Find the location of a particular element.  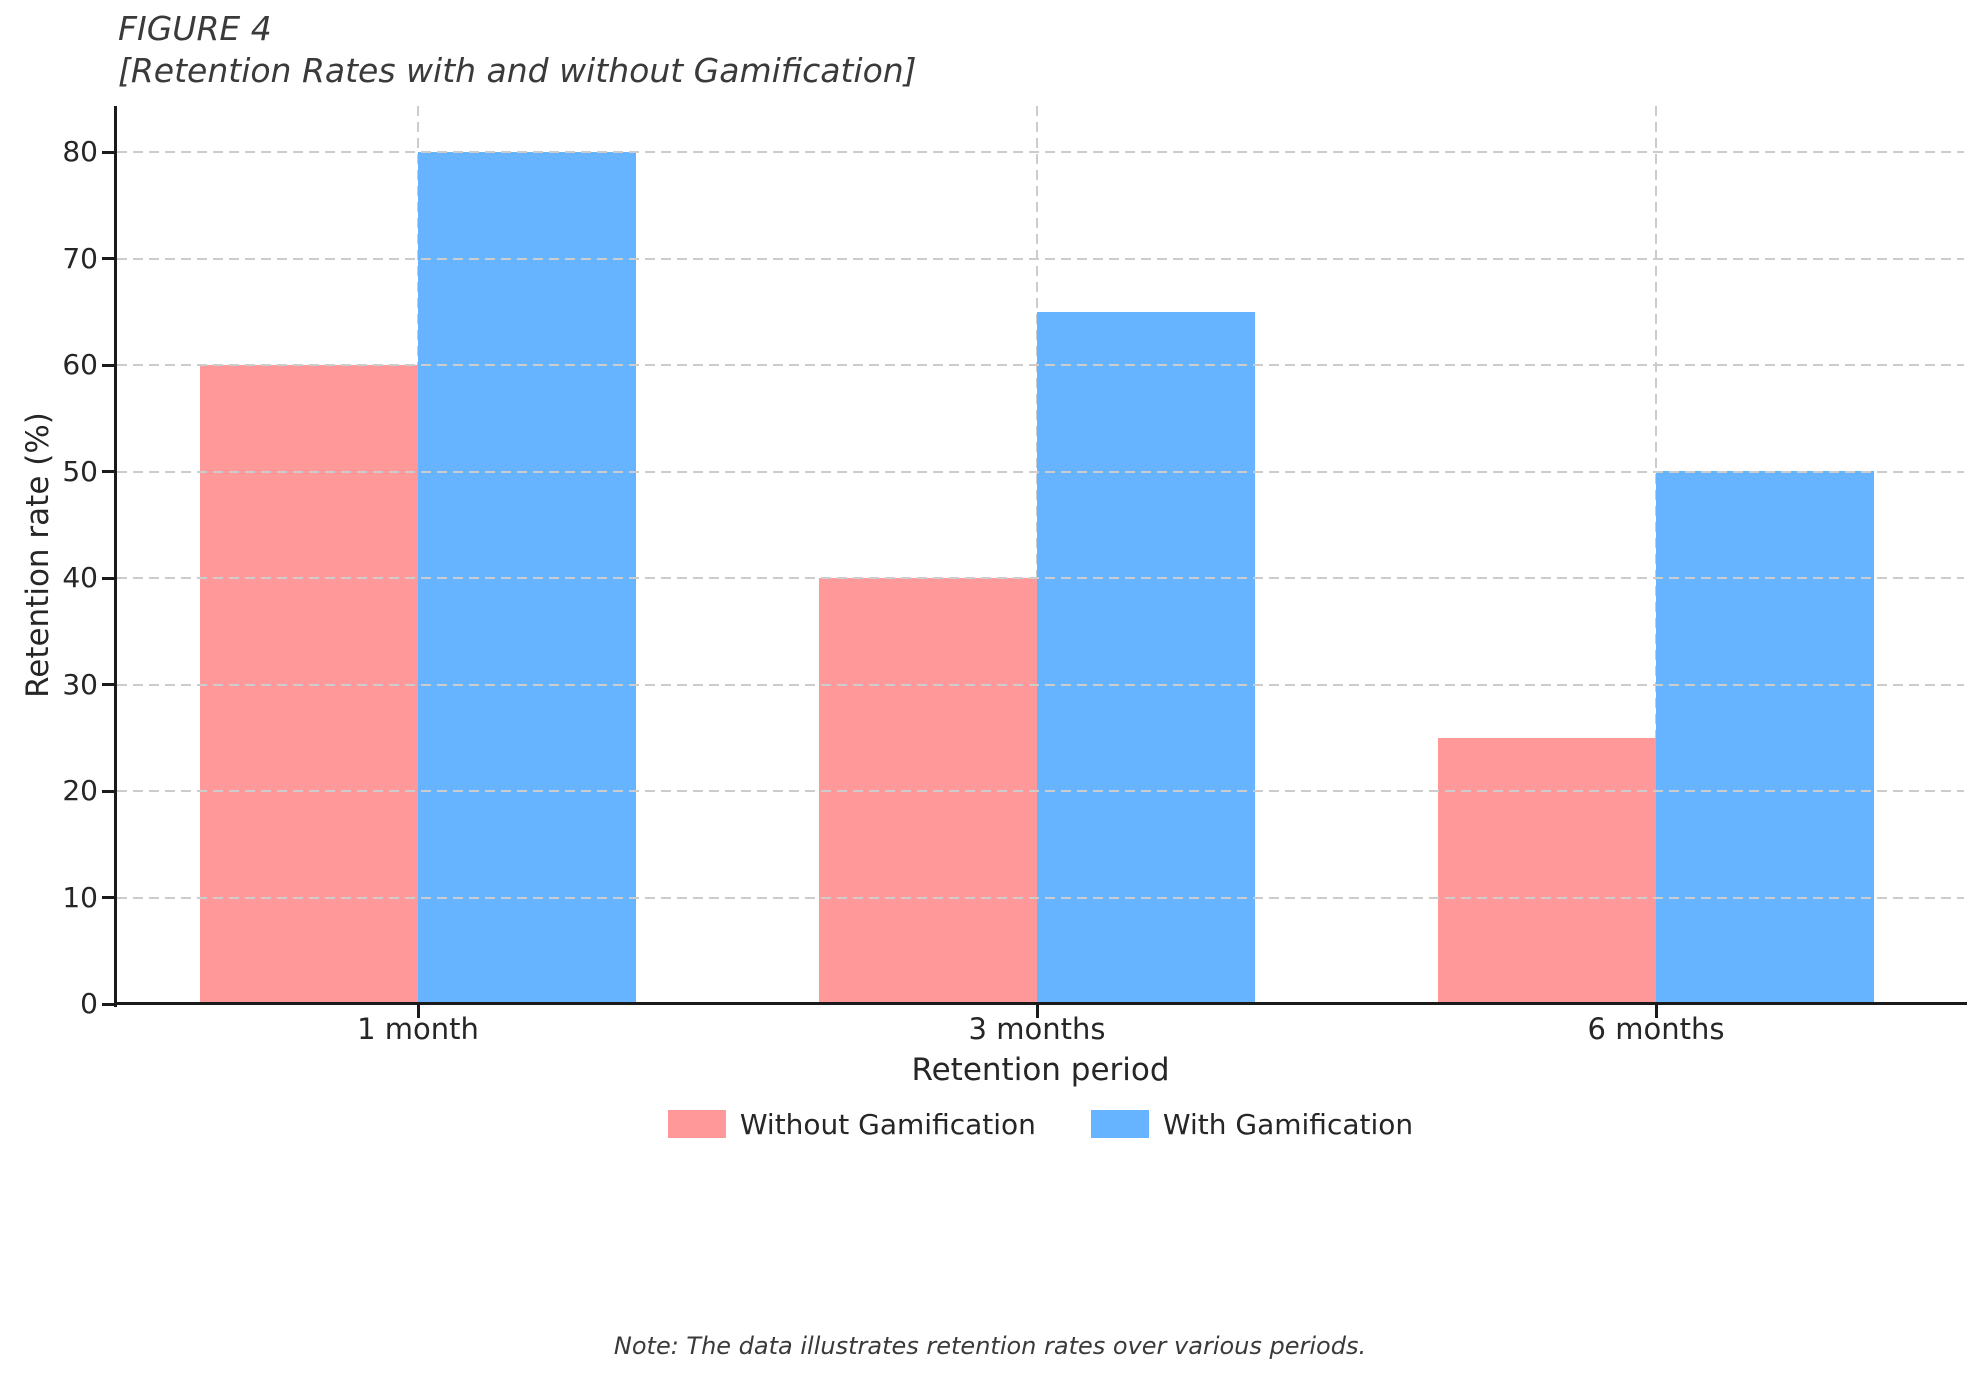

bar-with-gamification-3-months is located at coordinates (1146, 658).